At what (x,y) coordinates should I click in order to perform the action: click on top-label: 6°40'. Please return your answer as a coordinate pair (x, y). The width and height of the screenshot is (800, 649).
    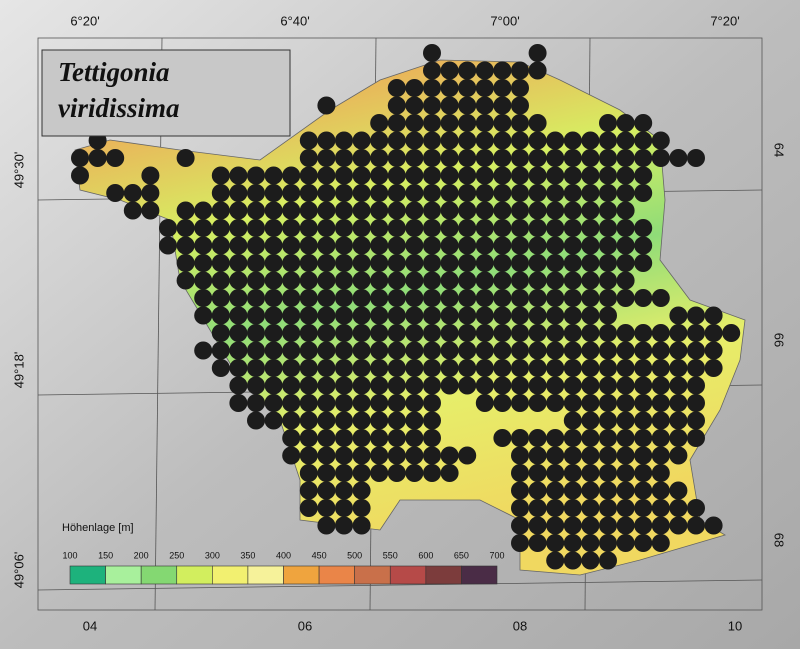
    Looking at the image, I should click on (294, 20).